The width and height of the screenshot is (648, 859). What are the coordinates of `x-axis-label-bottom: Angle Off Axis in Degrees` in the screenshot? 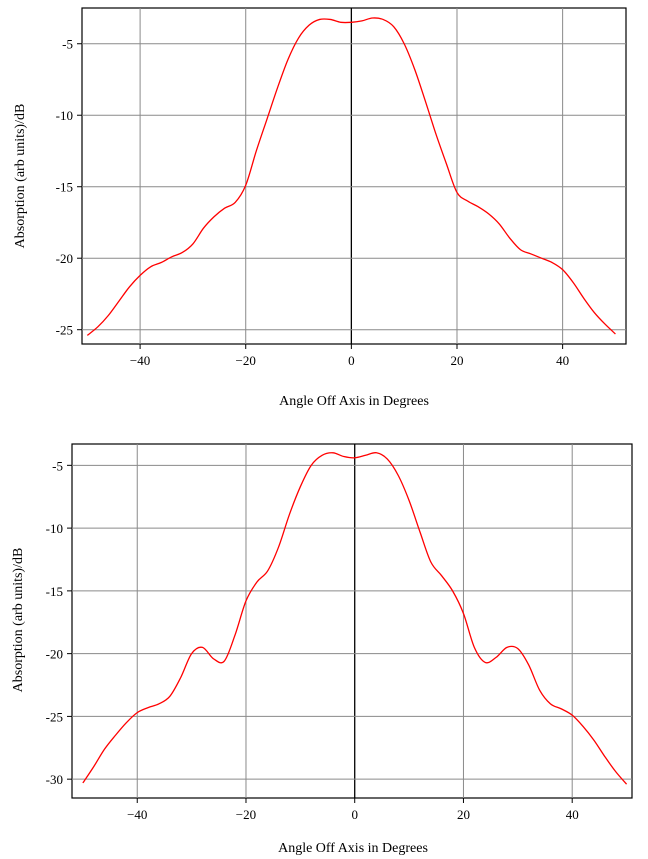 It's located at (353, 848).